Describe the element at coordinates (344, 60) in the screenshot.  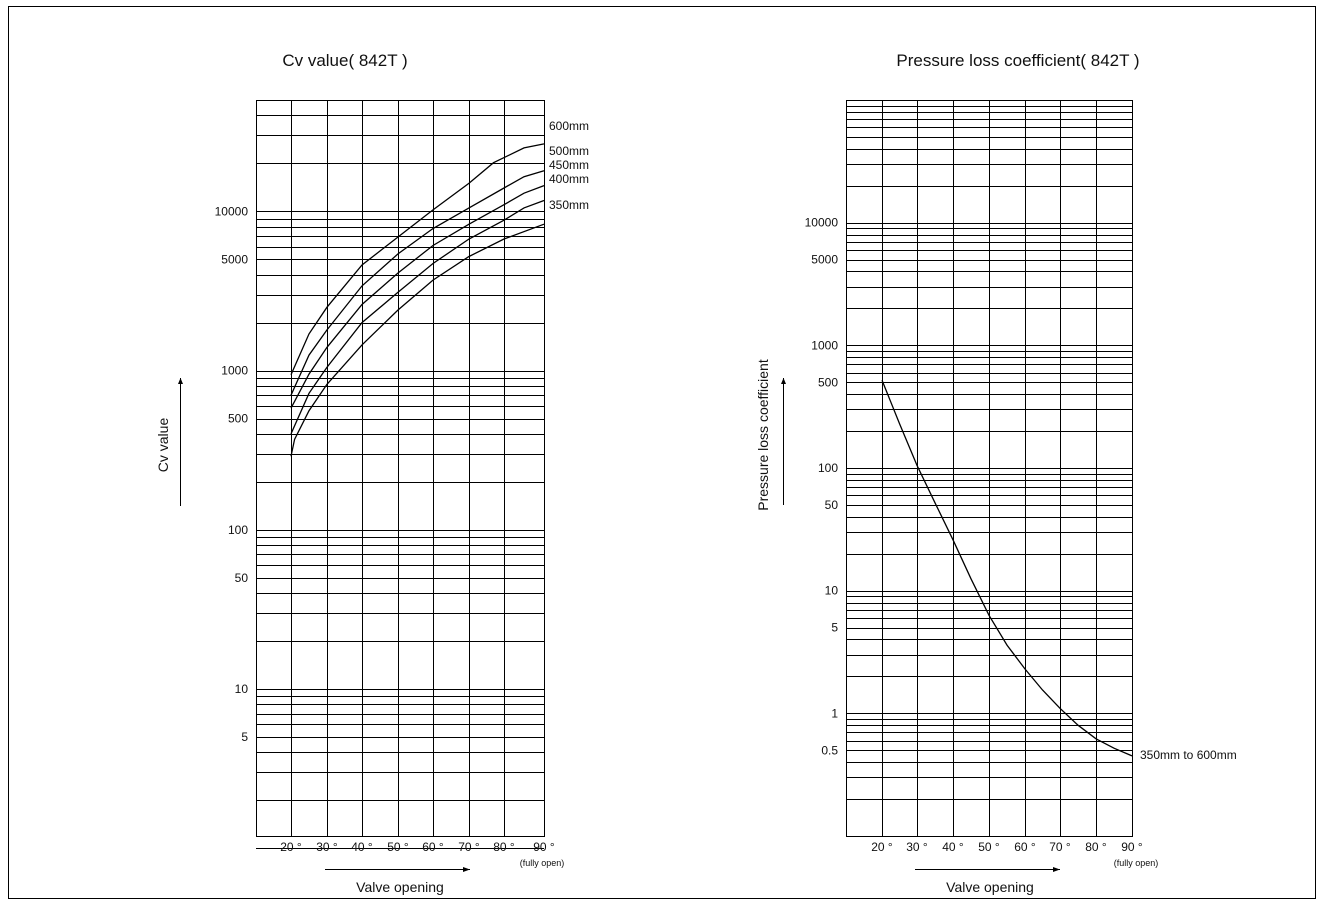
I see `chart-title: Cv value( 842T )` at that location.